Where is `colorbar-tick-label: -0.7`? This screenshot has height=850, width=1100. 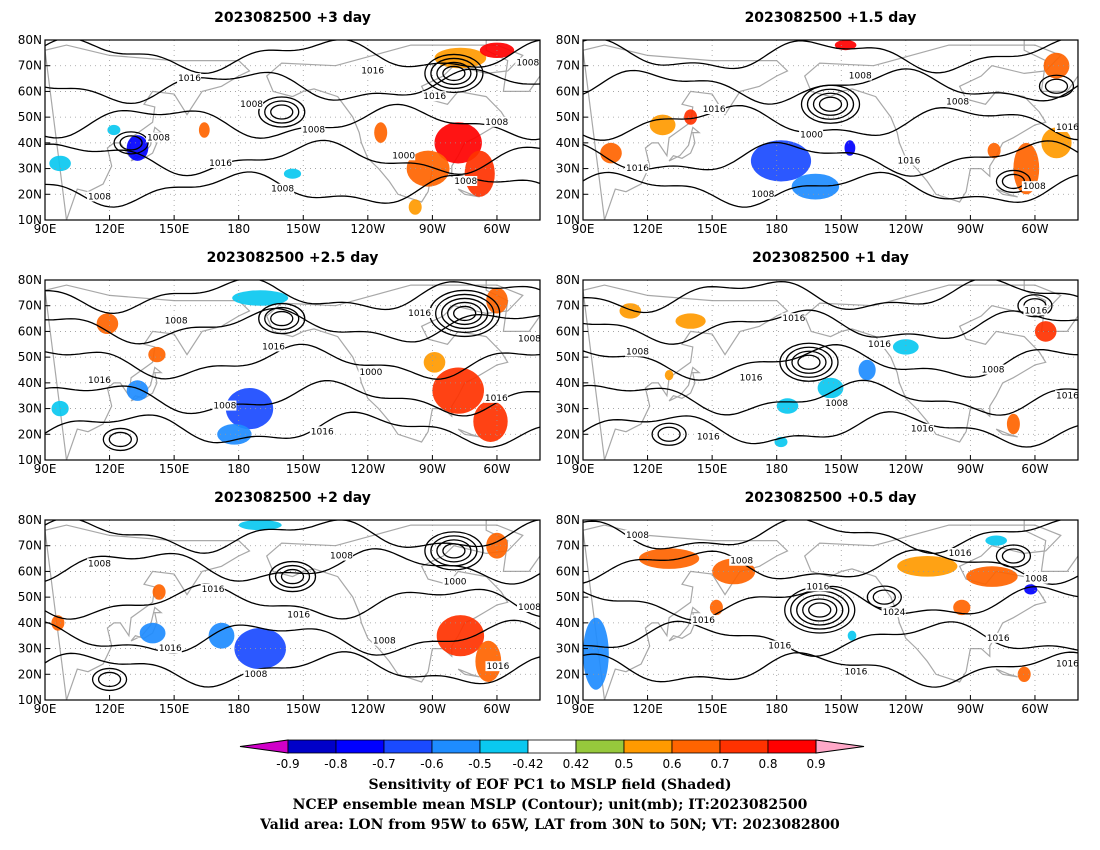
colorbar-tick-label: -0.7 is located at coordinates (383, 764).